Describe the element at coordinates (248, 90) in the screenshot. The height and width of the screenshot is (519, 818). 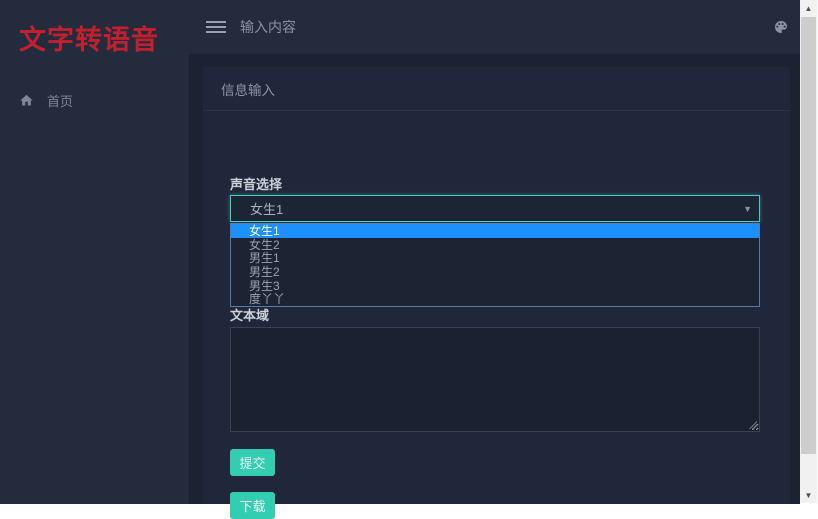
I see `card-title: 信息输入` at that location.